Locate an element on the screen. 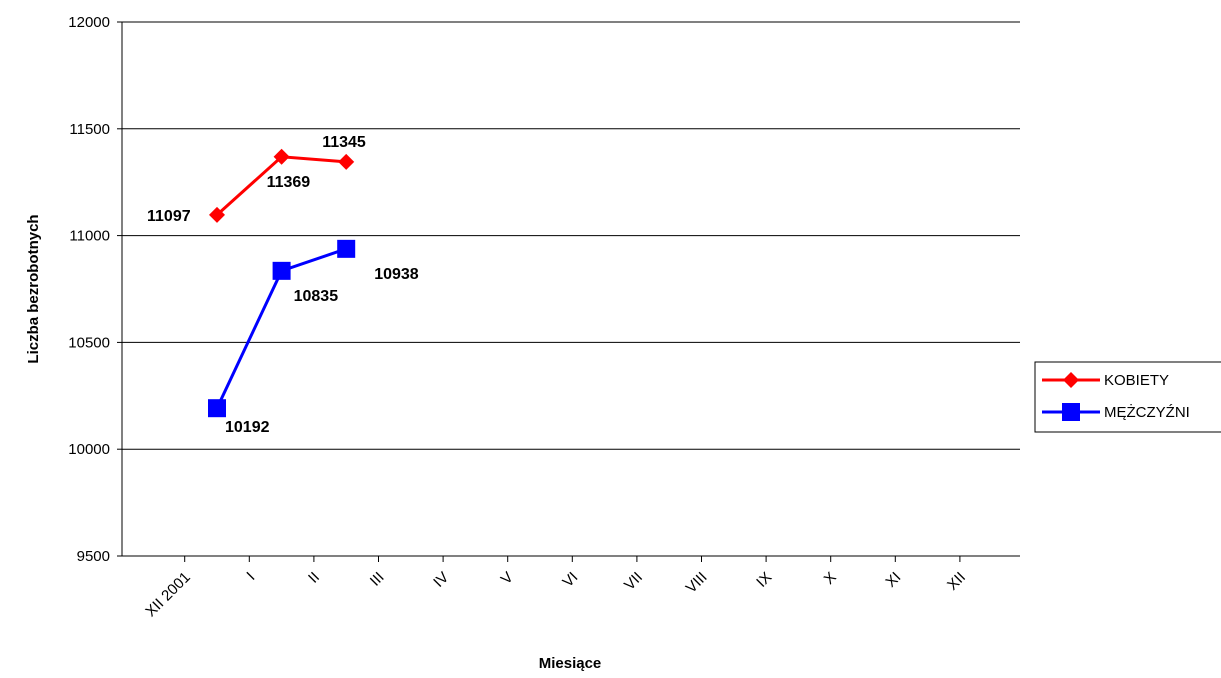  y-tick-label: 9500 is located at coordinates (93, 556).